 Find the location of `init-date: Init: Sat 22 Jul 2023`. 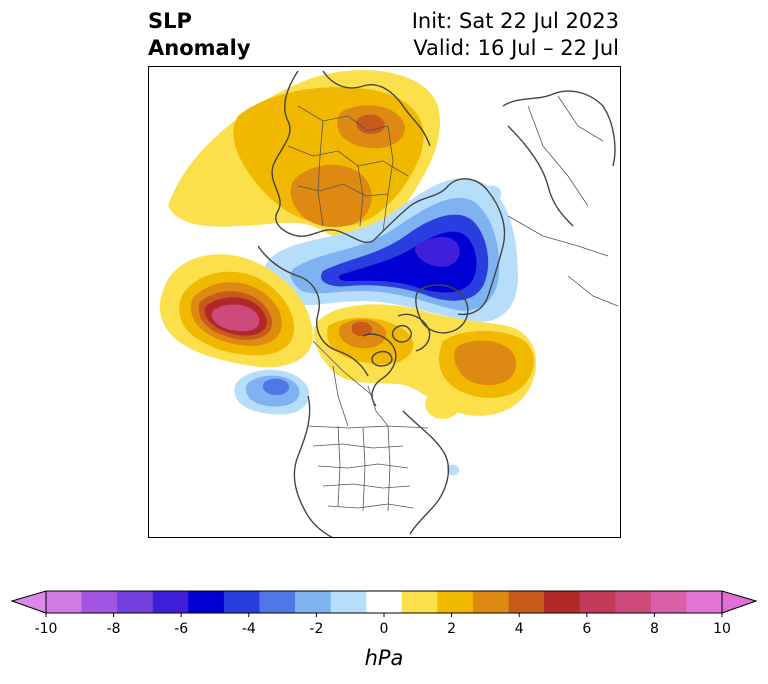

init-date: Init: Sat 22 Jul 2023 is located at coordinates (515, 21).